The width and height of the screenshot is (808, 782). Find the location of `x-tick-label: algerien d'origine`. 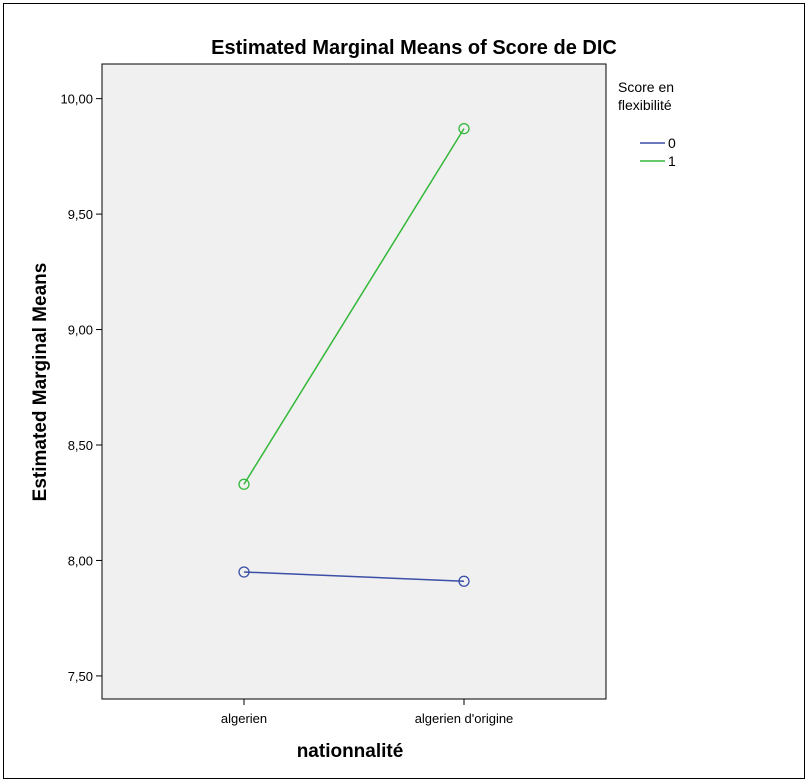

x-tick-label: algerien d'origine is located at coordinates (464, 718).